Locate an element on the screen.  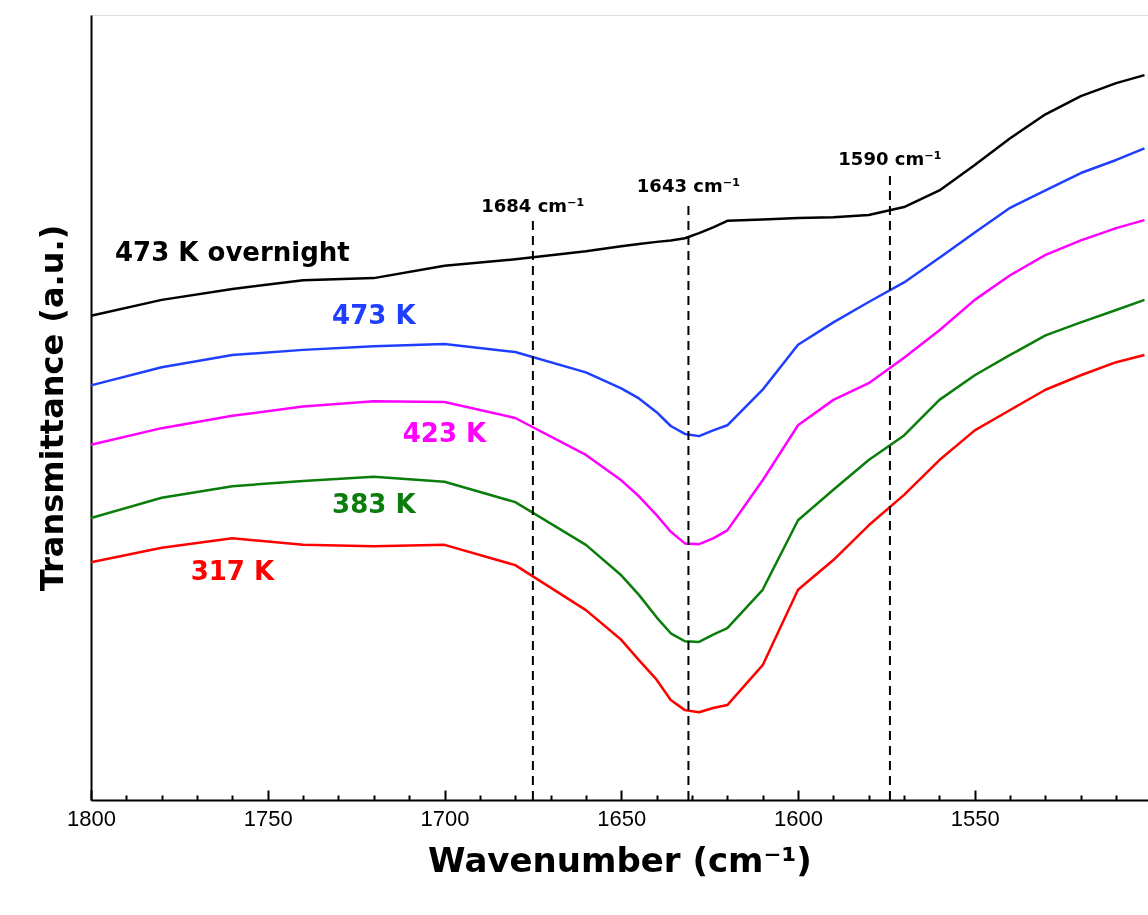
series-label: 473 K overnight is located at coordinates (232, 251).